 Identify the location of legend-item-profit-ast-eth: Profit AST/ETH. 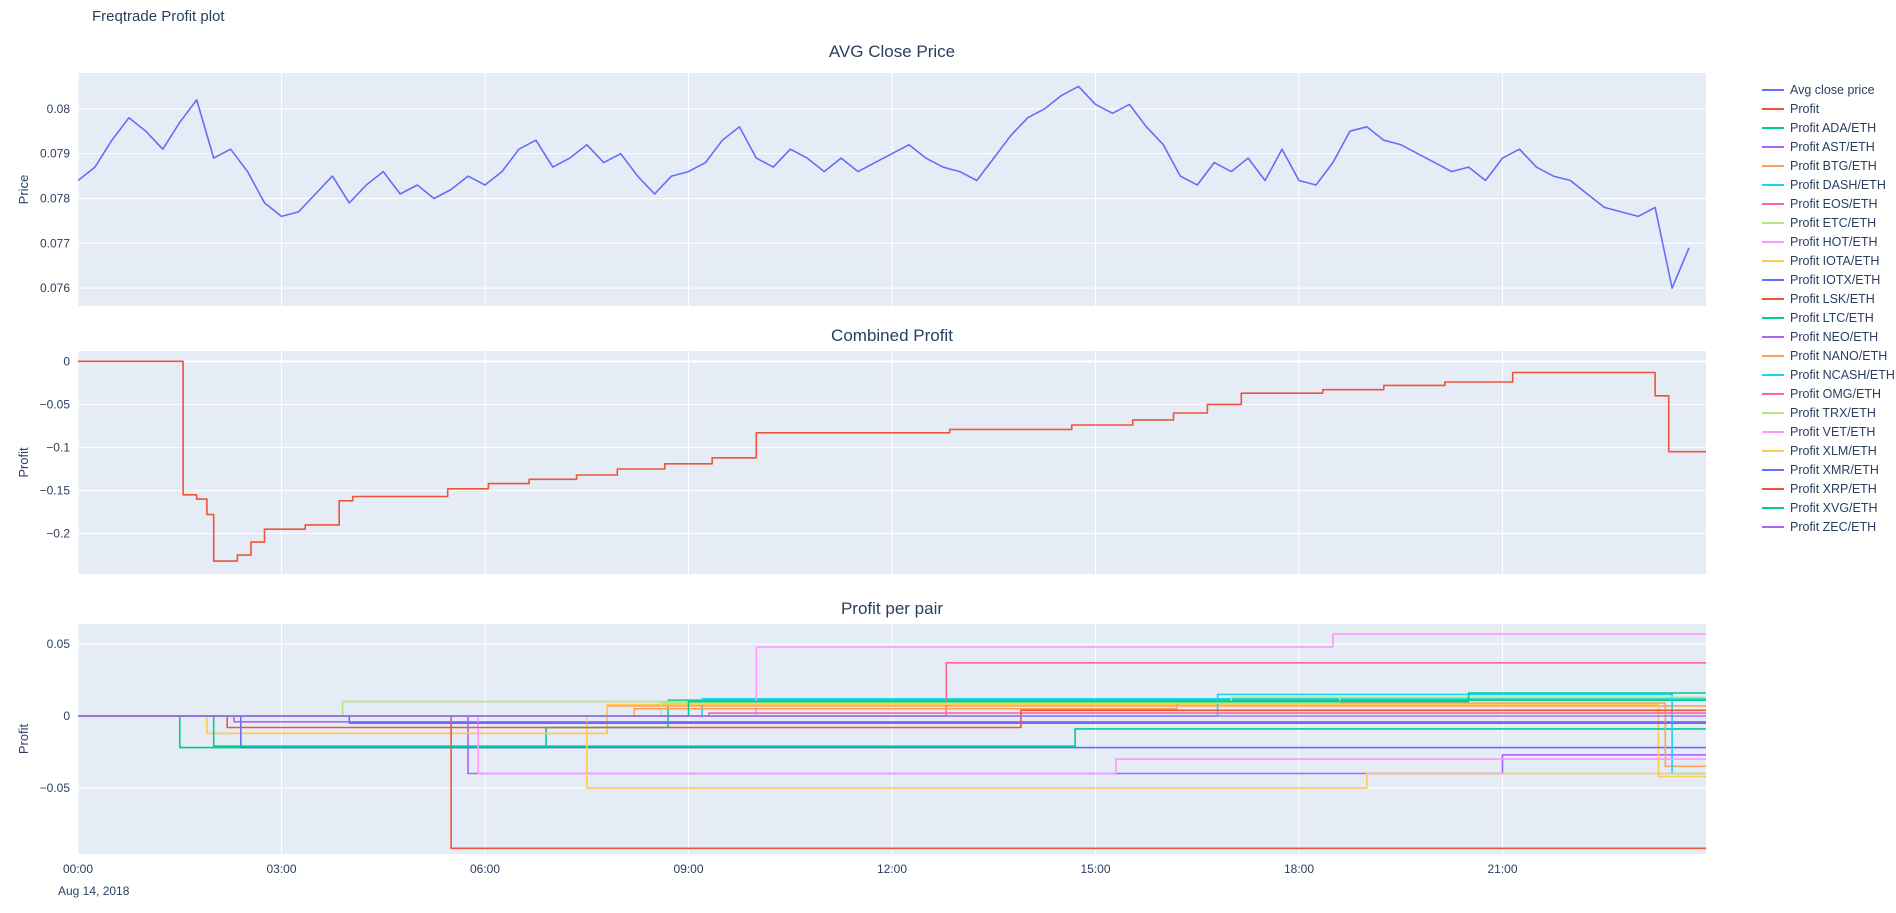
(1828, 146).